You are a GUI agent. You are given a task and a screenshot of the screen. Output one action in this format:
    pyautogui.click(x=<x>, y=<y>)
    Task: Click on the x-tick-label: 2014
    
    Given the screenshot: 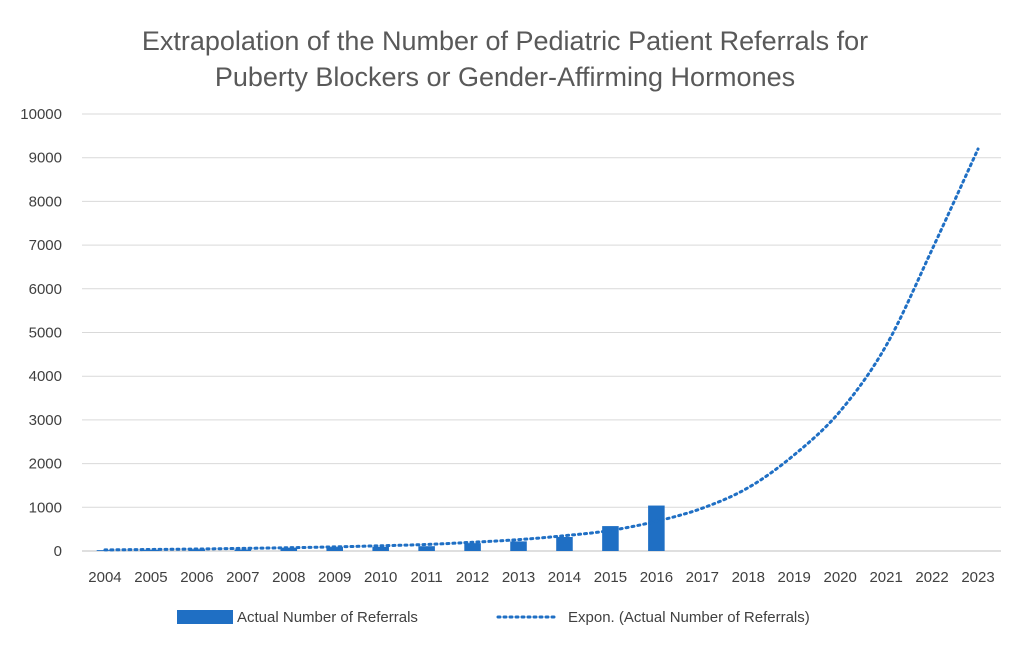 What is the action you would take?
    pyautogui.click(x=564, y=577)
    